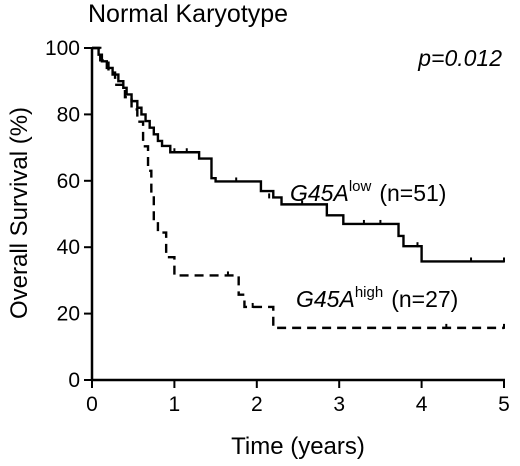  Describe the element at coordinates (62, 48) in the screenshot. I see `y-tick-label: 100` at that location.